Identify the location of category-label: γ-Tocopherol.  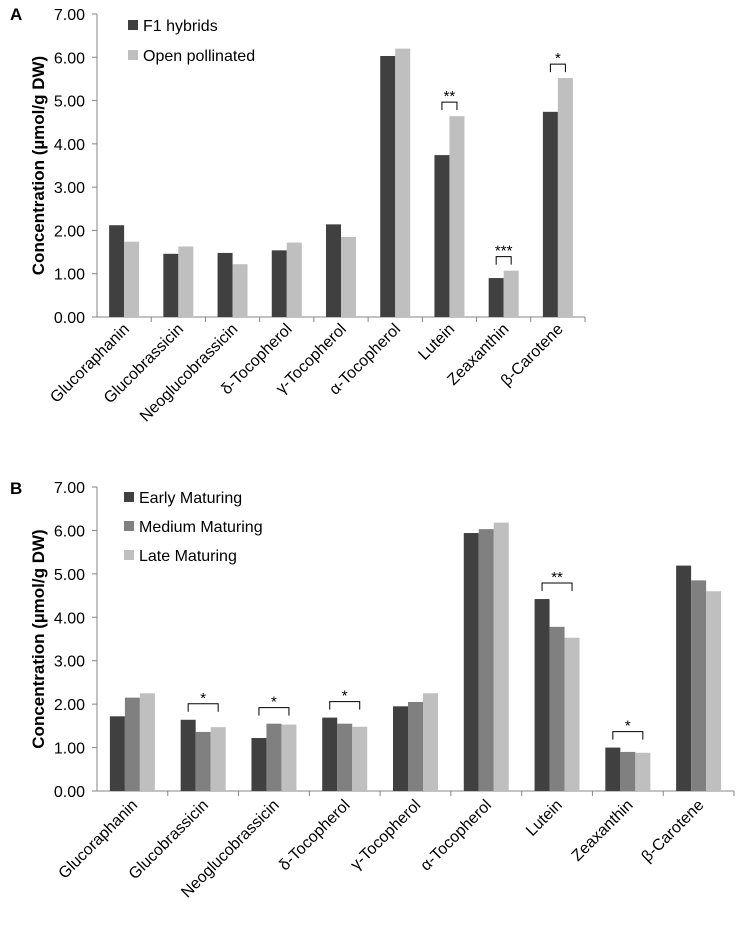
(386, 835).